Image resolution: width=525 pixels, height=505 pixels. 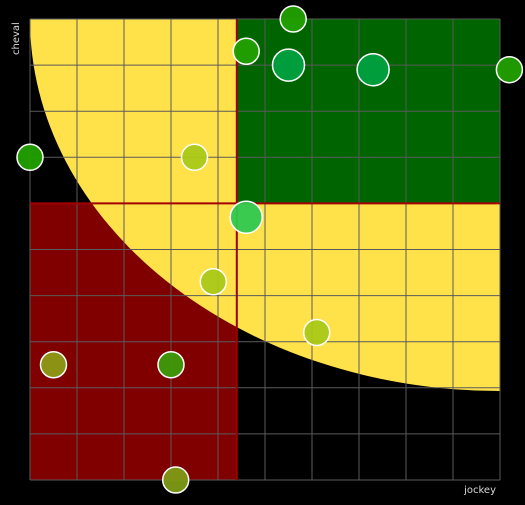 What do you see at coordinates (16, 38) in the screenshot?
I see `y-axis-label: cheval` at bounding box center [16, 38].